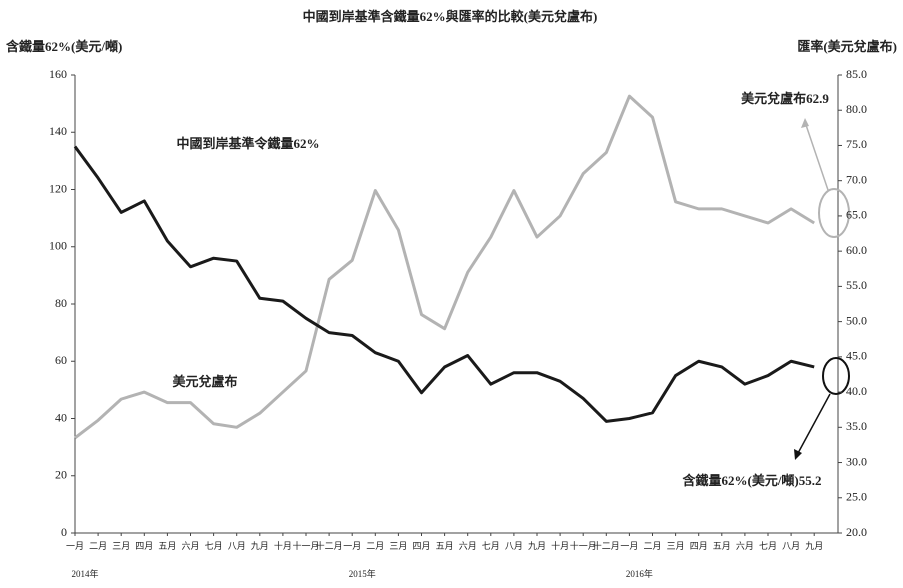 This screenshot has width=903, height=588. I want to click on y2-tick-label: 80.0, so click(856, 109).